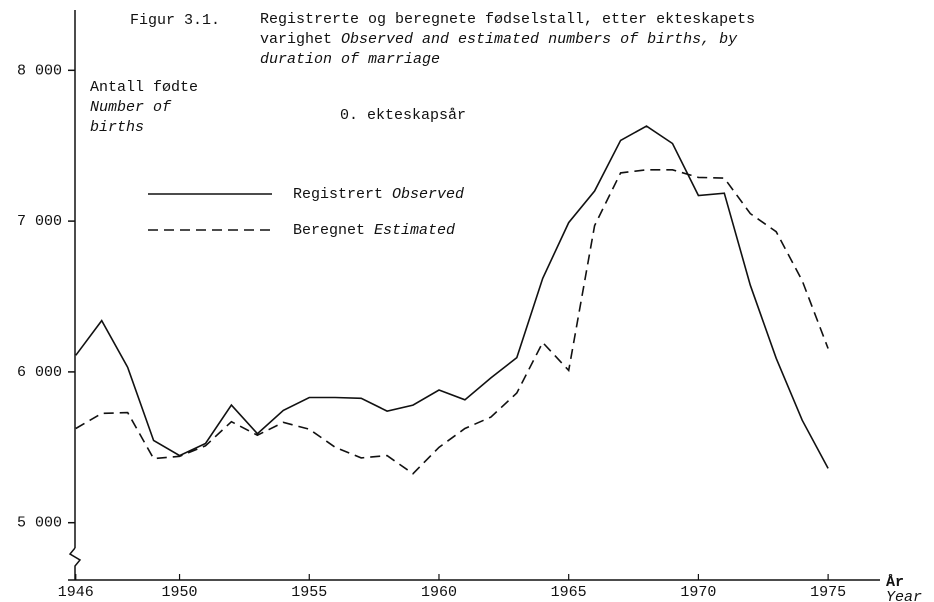  What do you see at coordinates (414, 230) in the screenshot?
I see `legend-name-en: Estimated` at bounding box center [414, 230].